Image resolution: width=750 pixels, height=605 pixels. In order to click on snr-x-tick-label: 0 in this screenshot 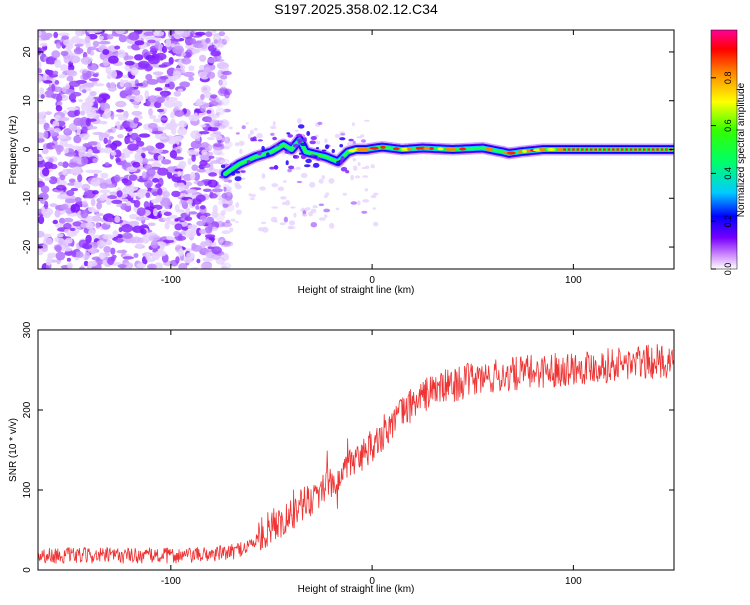, I will do `click(372, 581)`.